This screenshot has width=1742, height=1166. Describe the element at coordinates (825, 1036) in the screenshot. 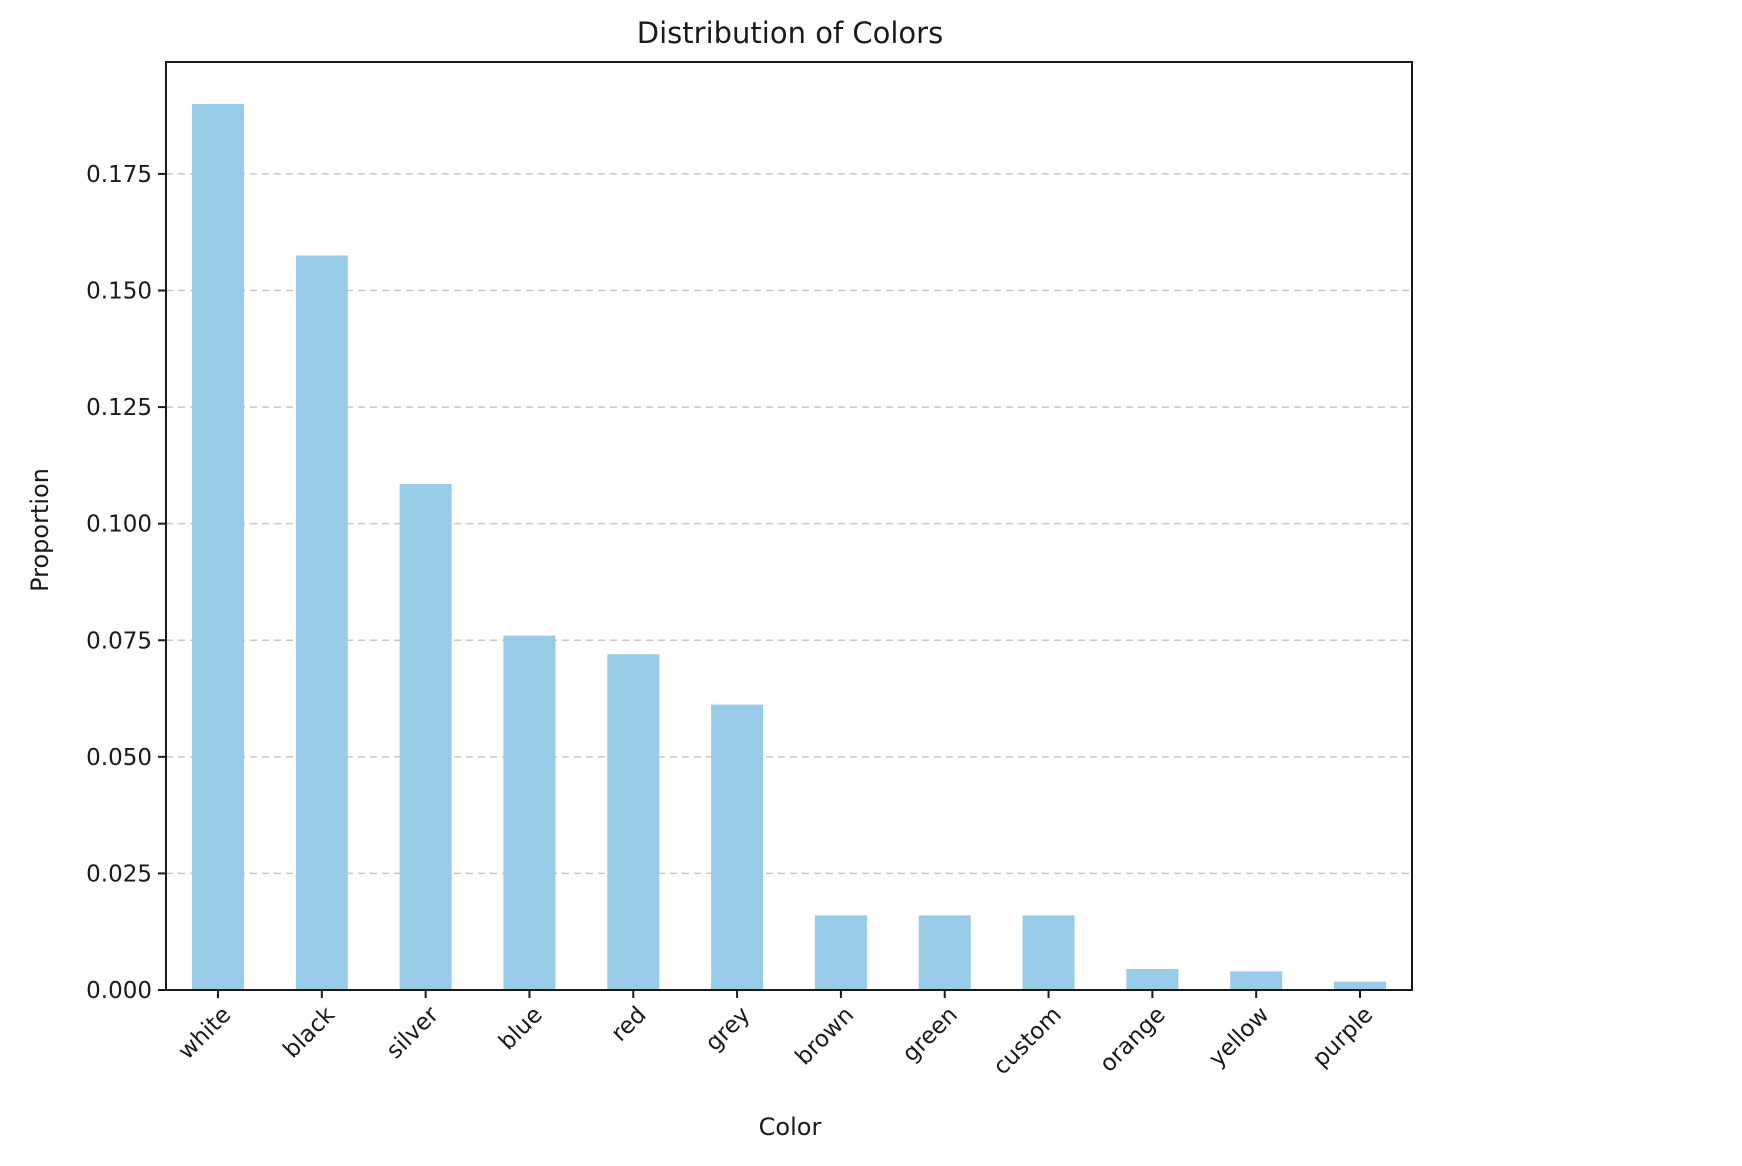

I see `x-tick-label-brown: brown` at that location.